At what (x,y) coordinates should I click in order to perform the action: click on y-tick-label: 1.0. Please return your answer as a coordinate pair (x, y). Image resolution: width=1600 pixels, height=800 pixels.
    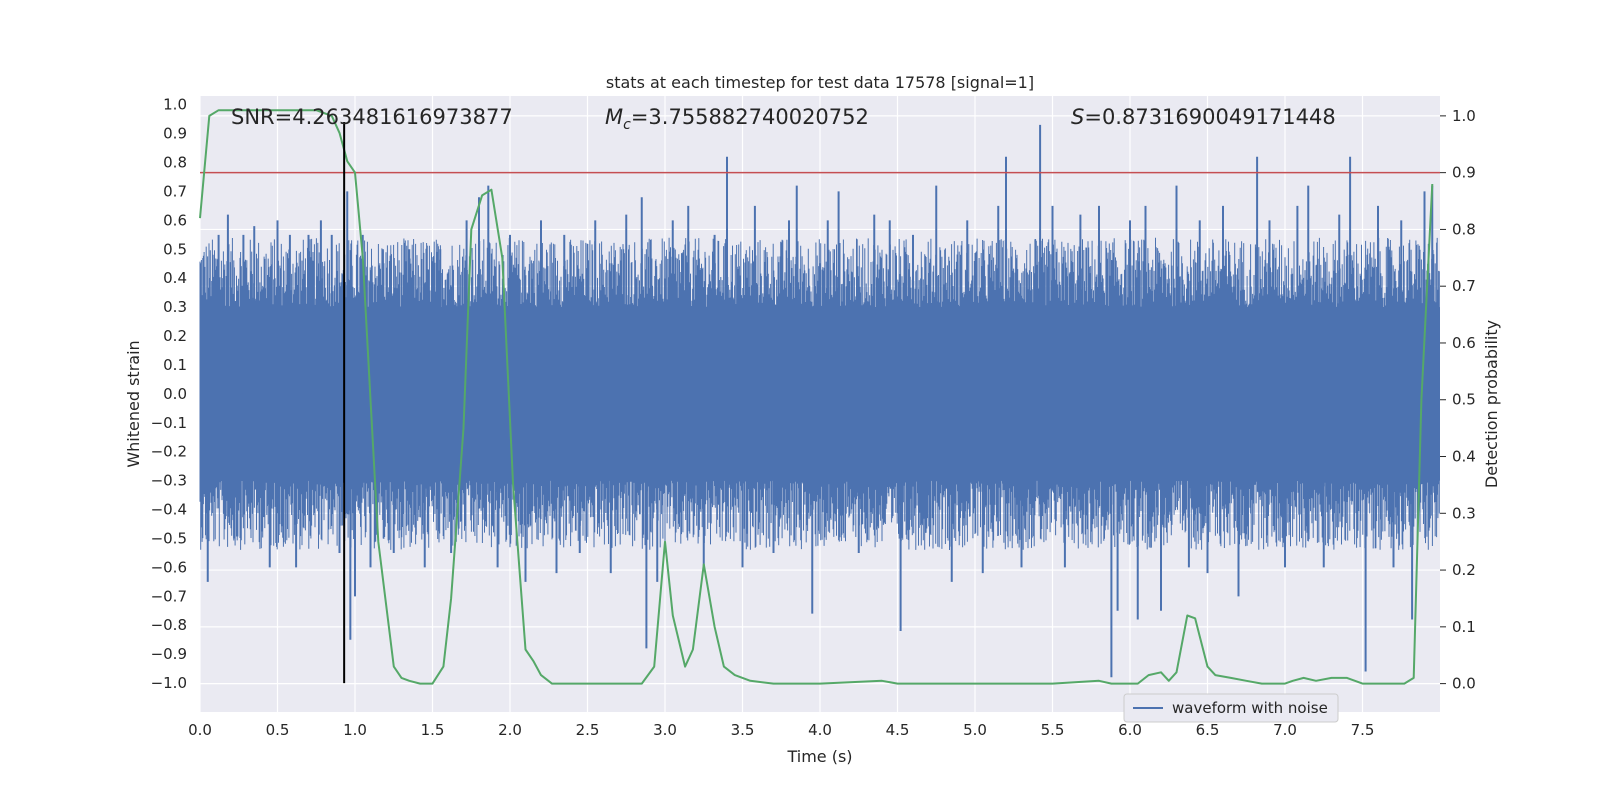
    Looking at the image, I should click on (175, 105).